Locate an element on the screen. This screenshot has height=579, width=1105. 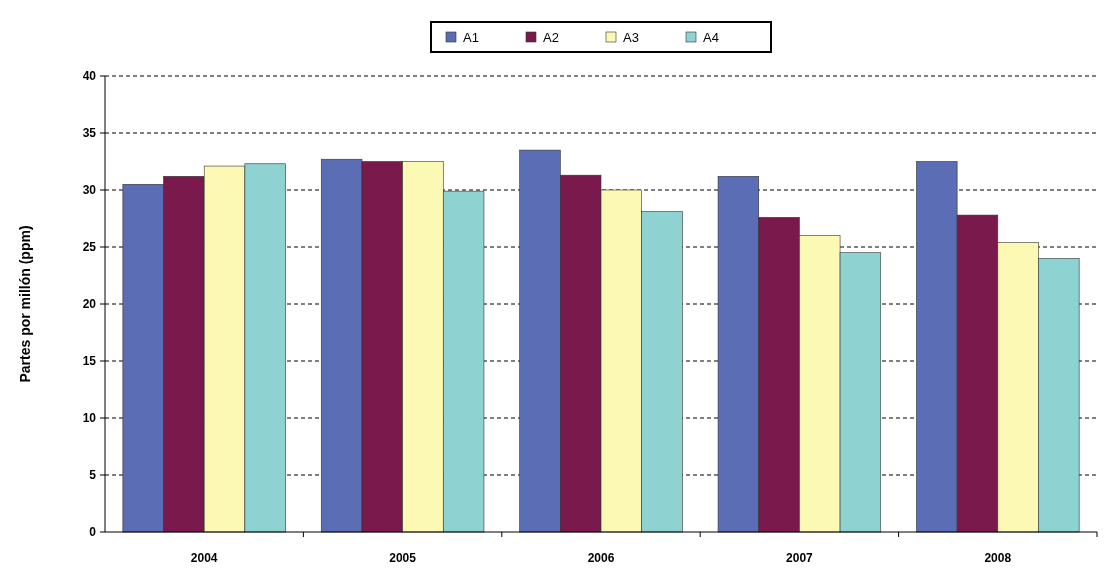
legend-label: A4 is located at coordinates (711, 37).